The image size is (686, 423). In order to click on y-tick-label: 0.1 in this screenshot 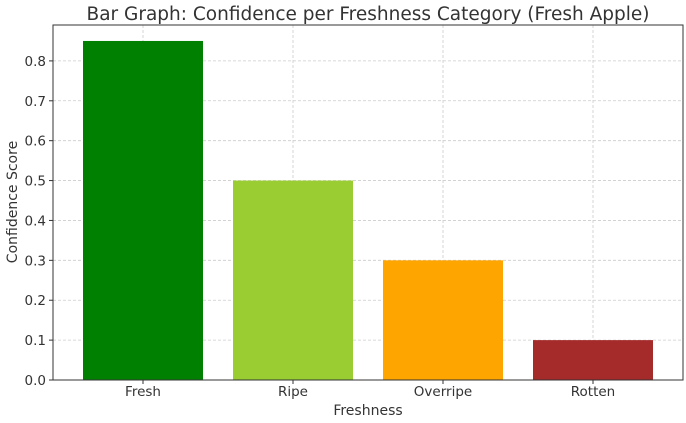, I will do `click(35, 341)`.